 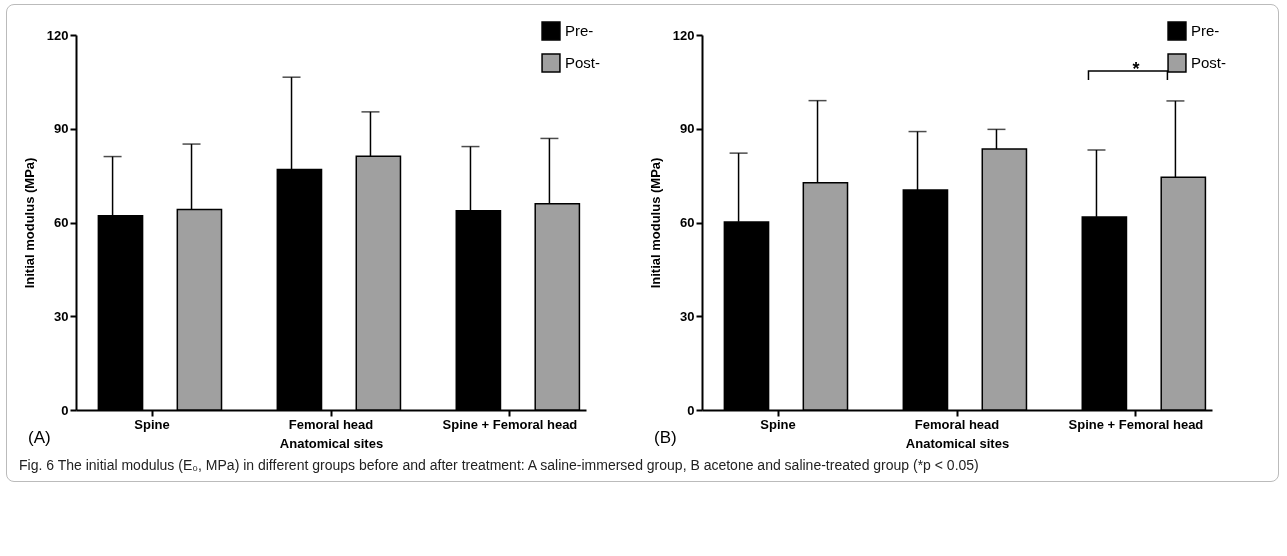 I want to click on caption: Fig. 6 The initial modulus (E₀, MPa) in different groups before and after treatment: A saline-immersed group, B acetone and saline-treated group (*p < 0.05), so click(x=499, y=465).